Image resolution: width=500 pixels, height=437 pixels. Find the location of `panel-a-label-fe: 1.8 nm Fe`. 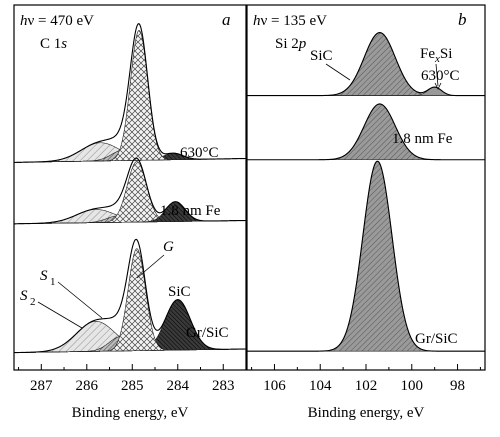

panel-a-label-fe: 1.8 nm Fe is located at coordinates (190, 211).